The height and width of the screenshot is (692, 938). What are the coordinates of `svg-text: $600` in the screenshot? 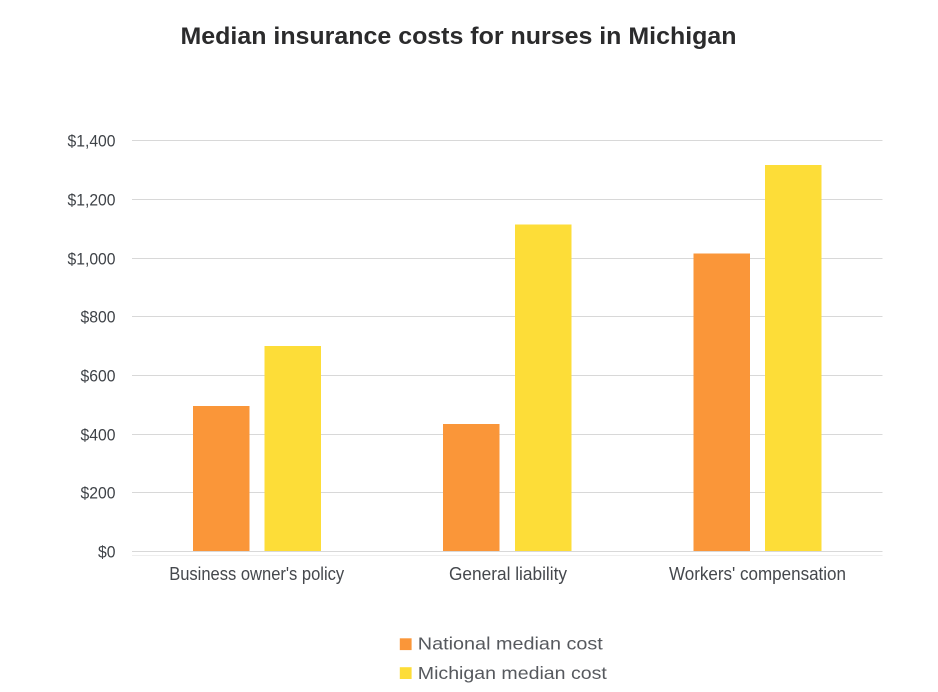 It's located at (98, 376).